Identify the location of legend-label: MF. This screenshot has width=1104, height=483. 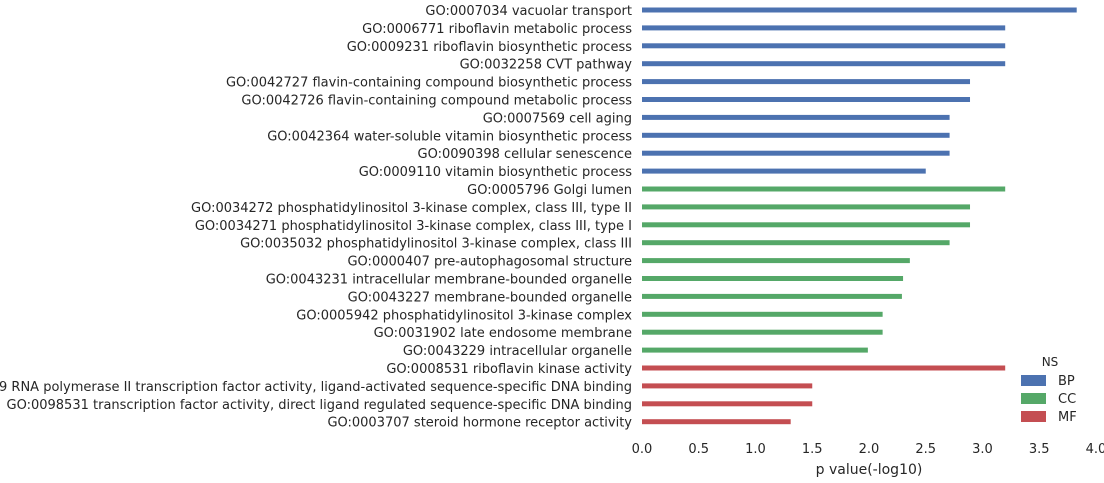
(1067, 417).